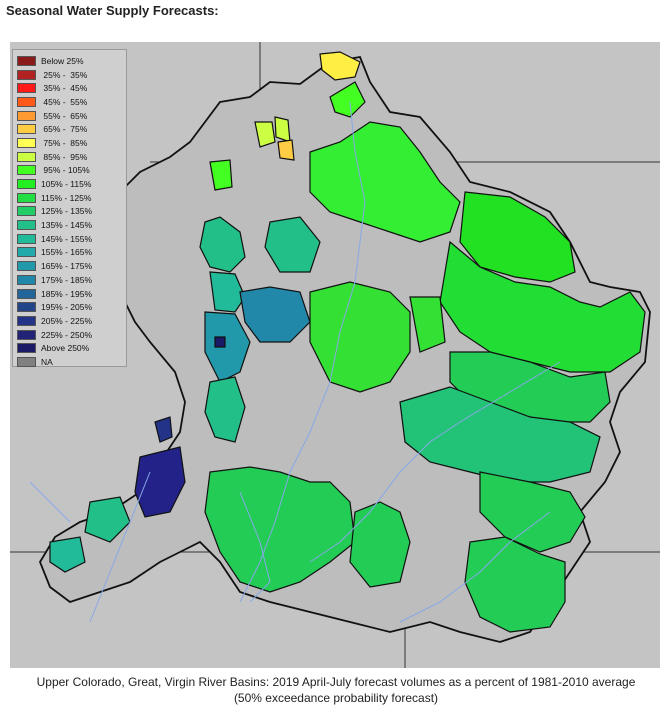 The width and height of the screenshot is (672, 712). I want to click on legend-item: 145% - 155%, so click(71, 239).